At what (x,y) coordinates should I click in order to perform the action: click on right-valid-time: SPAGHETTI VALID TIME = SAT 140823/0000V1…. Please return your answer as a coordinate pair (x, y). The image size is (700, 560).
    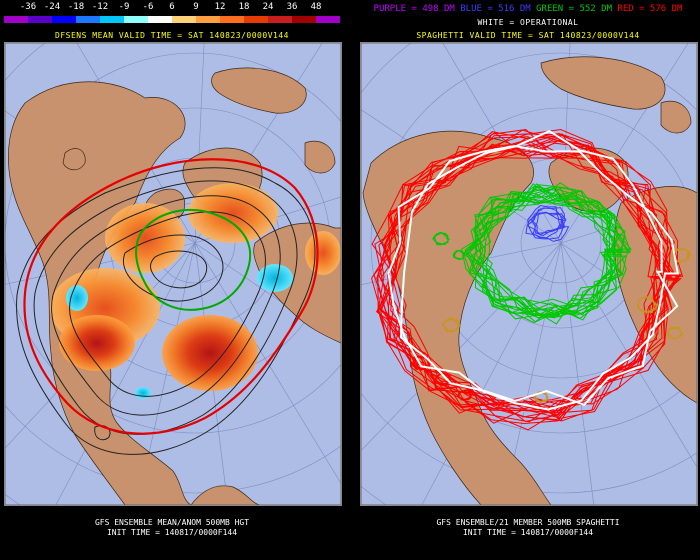
    Looking at the image, I should click on (528, 35).